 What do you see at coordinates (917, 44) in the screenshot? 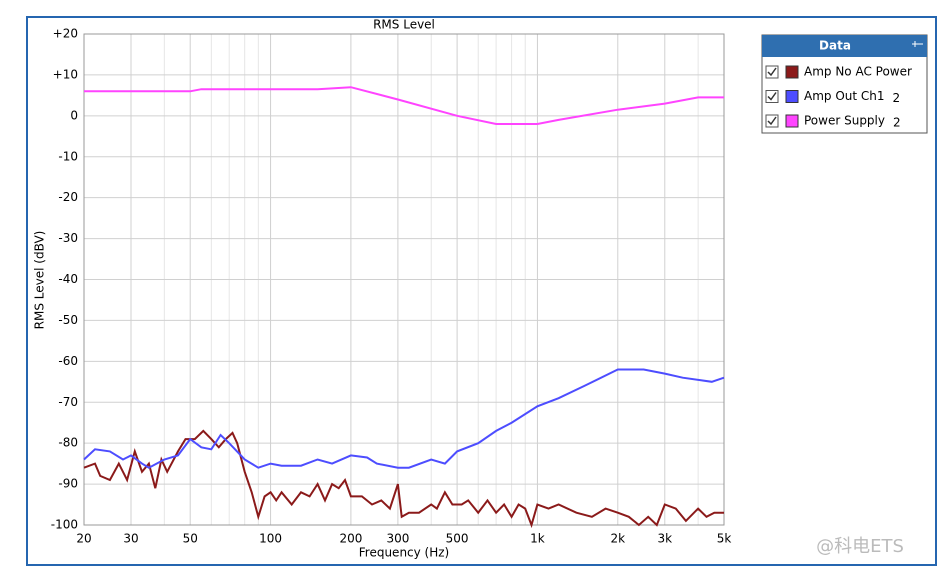
I see `pin-icon` at bounding box center [917, 44].